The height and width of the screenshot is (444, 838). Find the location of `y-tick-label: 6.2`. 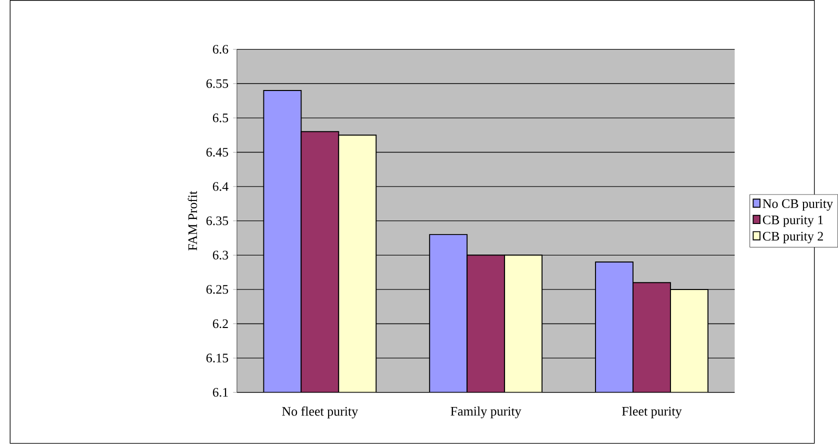

y-tick-label: 6.2 is located at coordinates (220, 324).